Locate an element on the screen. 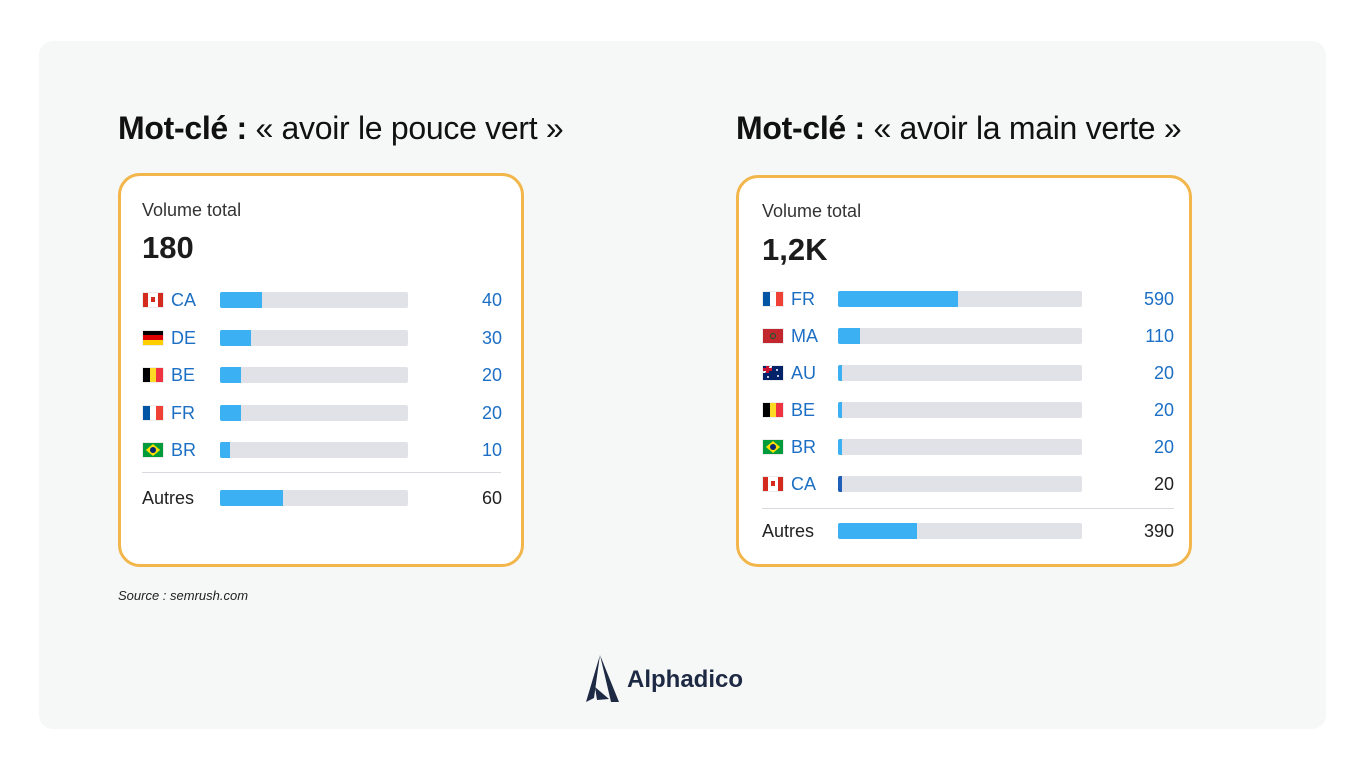  right-keyword-heading: Mot-clé : « avoir la main verte » is located at coordinates (959, 128).